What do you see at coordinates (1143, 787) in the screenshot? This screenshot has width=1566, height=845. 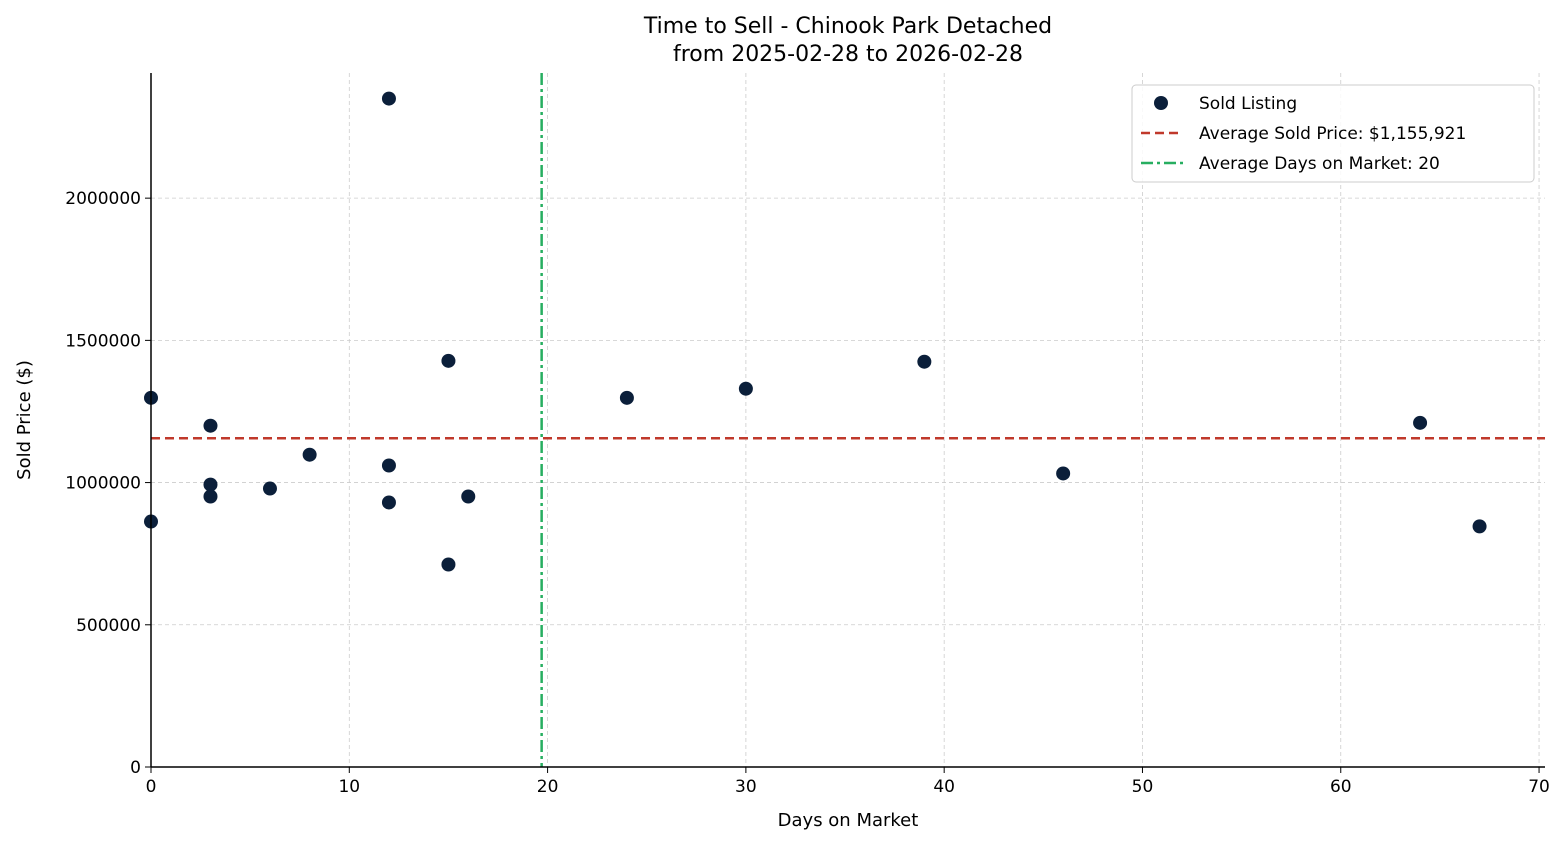 I see `x-tick-label: 50` at bounding box center [1143, 787].